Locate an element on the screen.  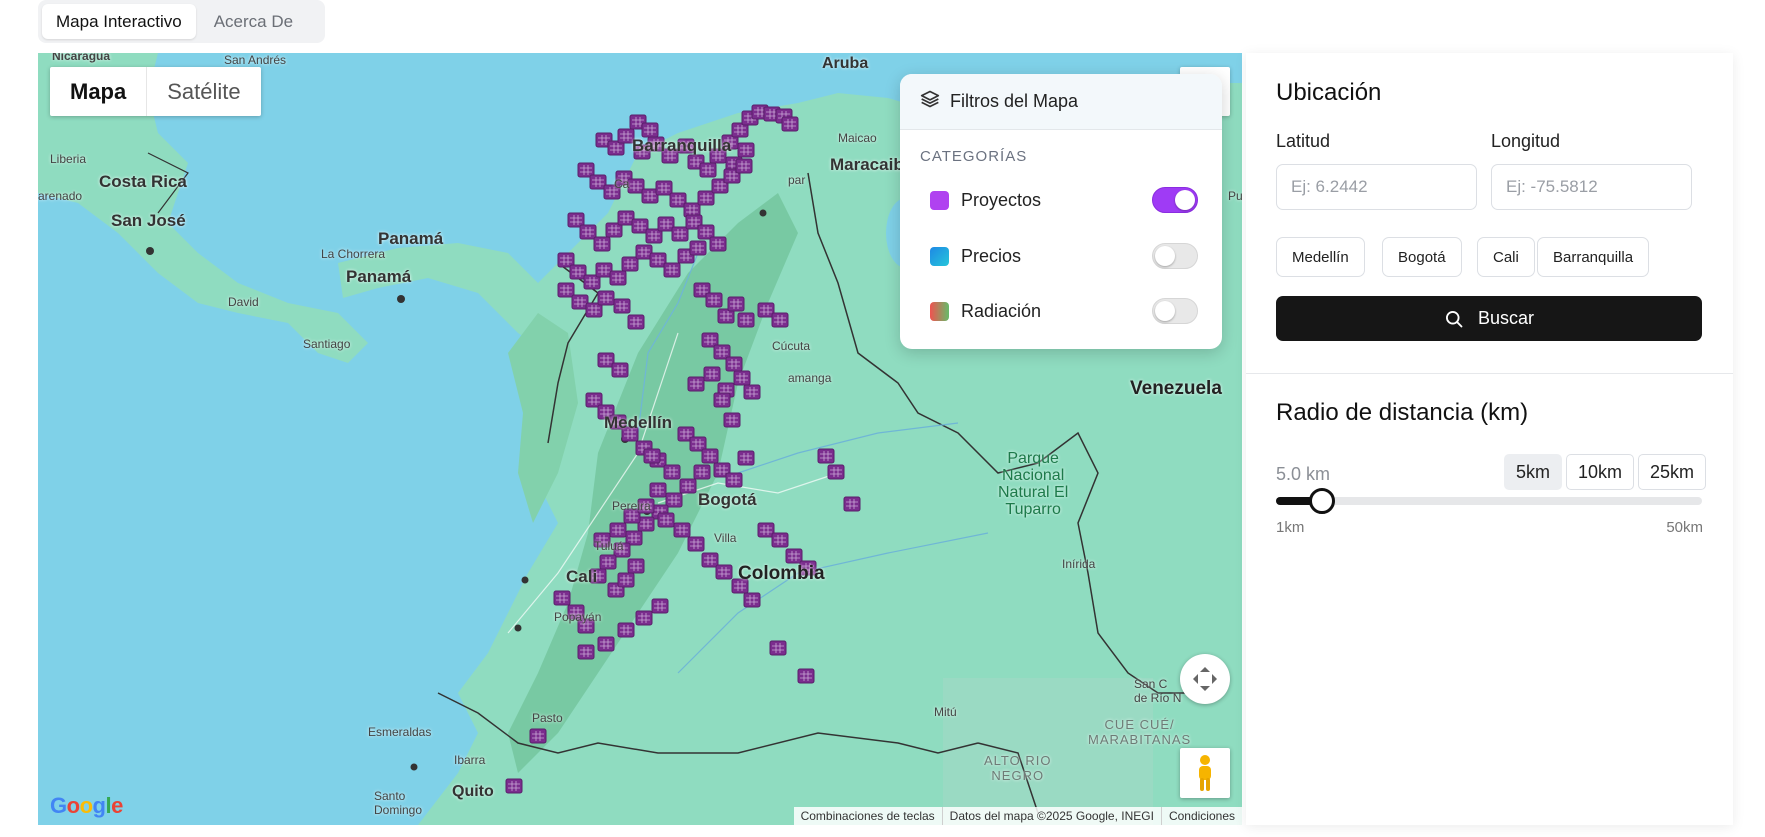
toggle-precios is located at coordinates (1175, 256).